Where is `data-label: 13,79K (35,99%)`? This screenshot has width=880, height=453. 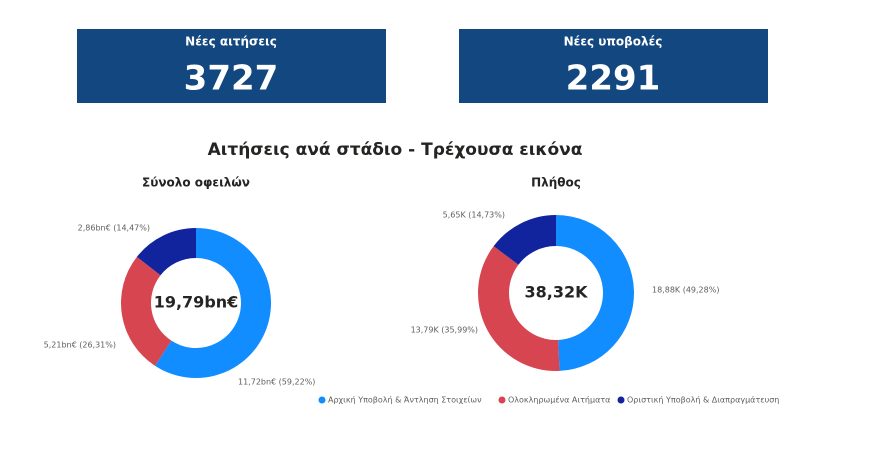 data-label: 13,79K (35,99%) is located at coordinates (444, 330).